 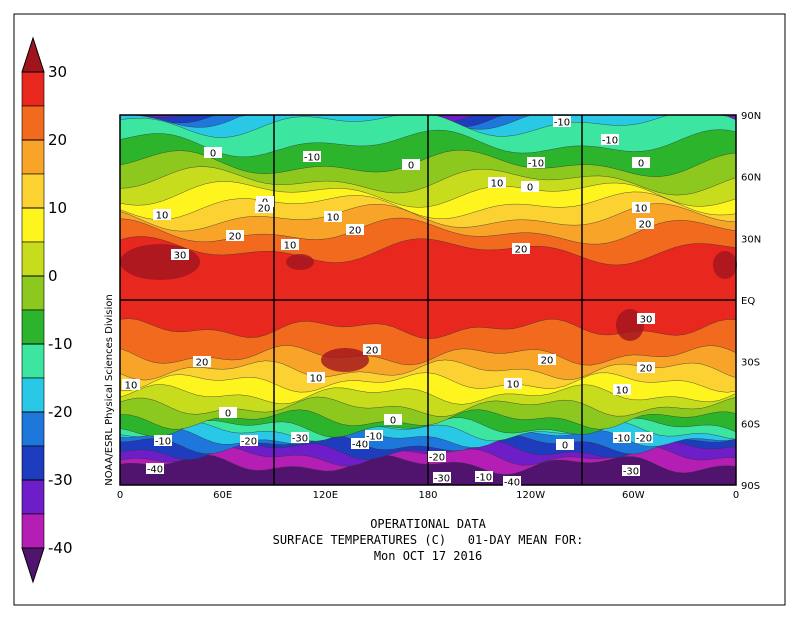 I want to click on colorbar-label: 20, so click(x=57, y=140).